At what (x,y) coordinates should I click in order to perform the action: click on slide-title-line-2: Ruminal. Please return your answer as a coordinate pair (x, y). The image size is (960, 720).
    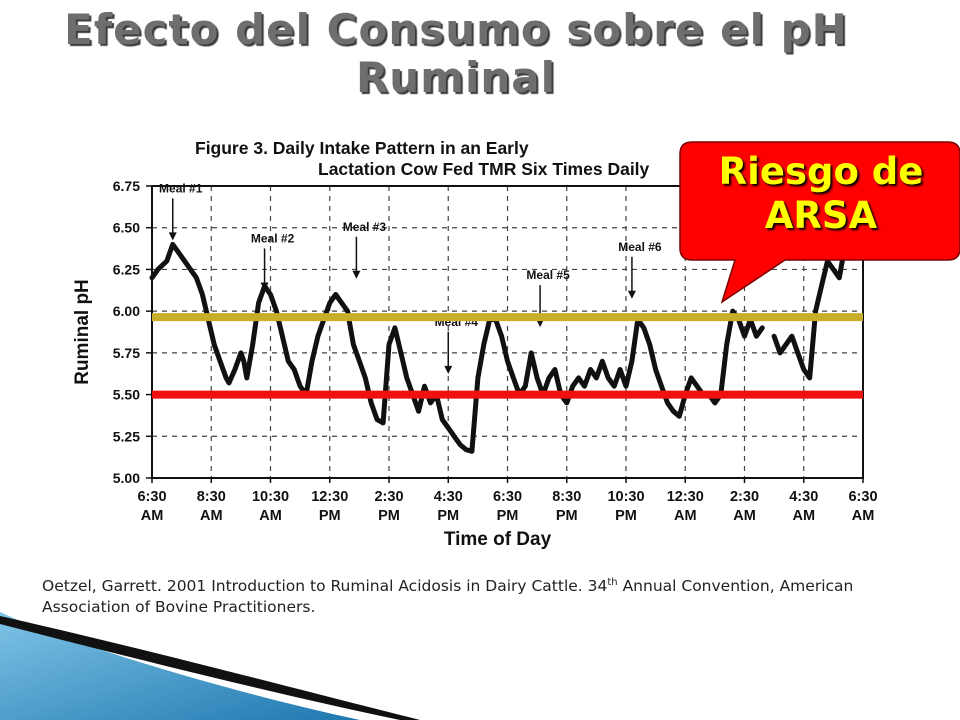
    Looking at the image, I should click on (456, 77).